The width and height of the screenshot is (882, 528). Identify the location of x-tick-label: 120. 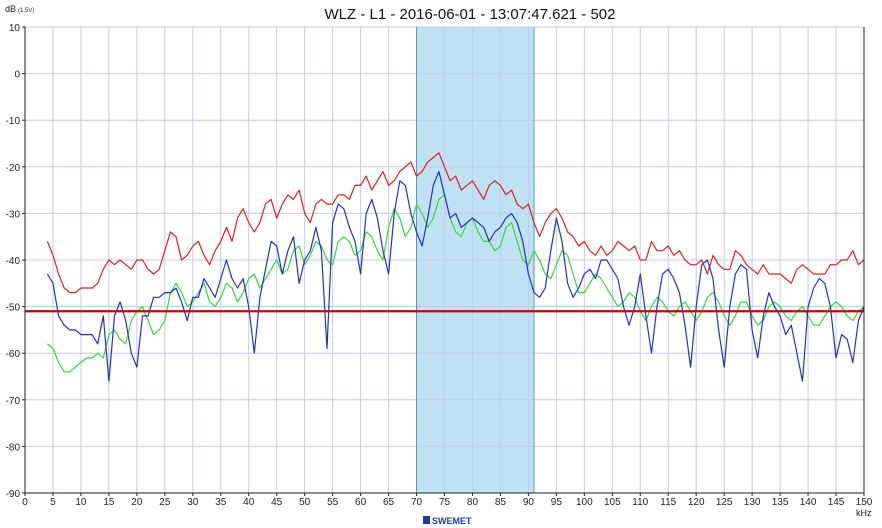
(696, 502).